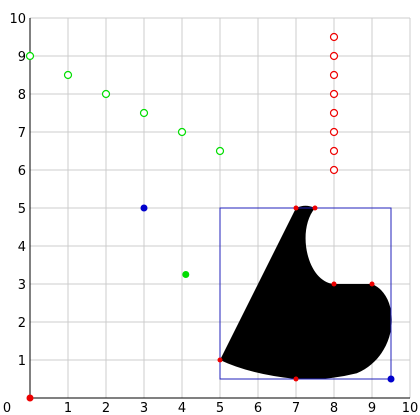  What do you see at coordinates (7, 408) in the screenshot?
I see `x-tick-label: 0` at bounding box center [7, 408].